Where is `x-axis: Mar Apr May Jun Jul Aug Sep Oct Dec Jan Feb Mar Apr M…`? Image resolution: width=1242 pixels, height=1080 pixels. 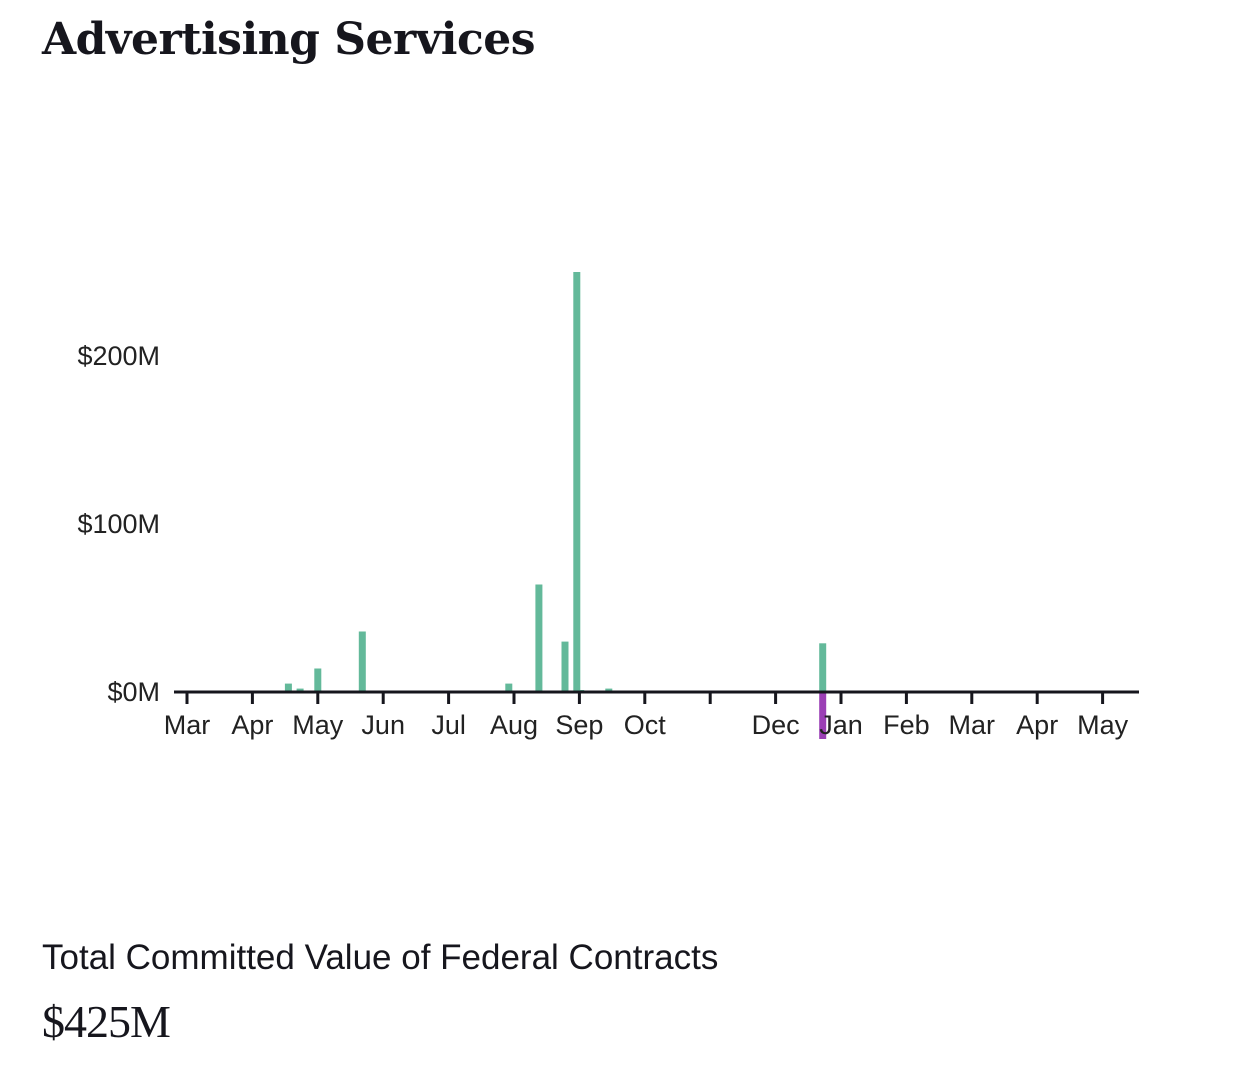 x-axis: Mar Apr May Jun Jul Aug Sep Oct Dec Jan Feb Mar Apr M… is located at coordinates (651, 715).